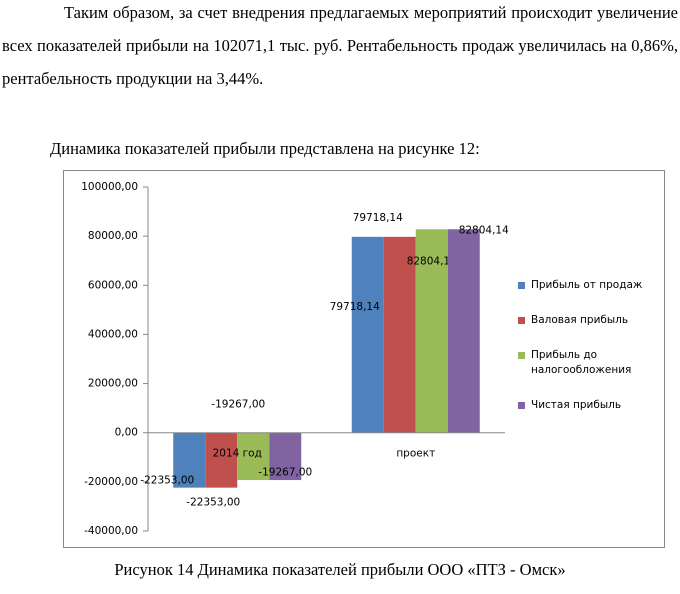 This screenshot has width=680, height=594. Describe the element at coordinates (109, 187) in the screenshot. I see `y-tick-label: 100000,00` at that location.